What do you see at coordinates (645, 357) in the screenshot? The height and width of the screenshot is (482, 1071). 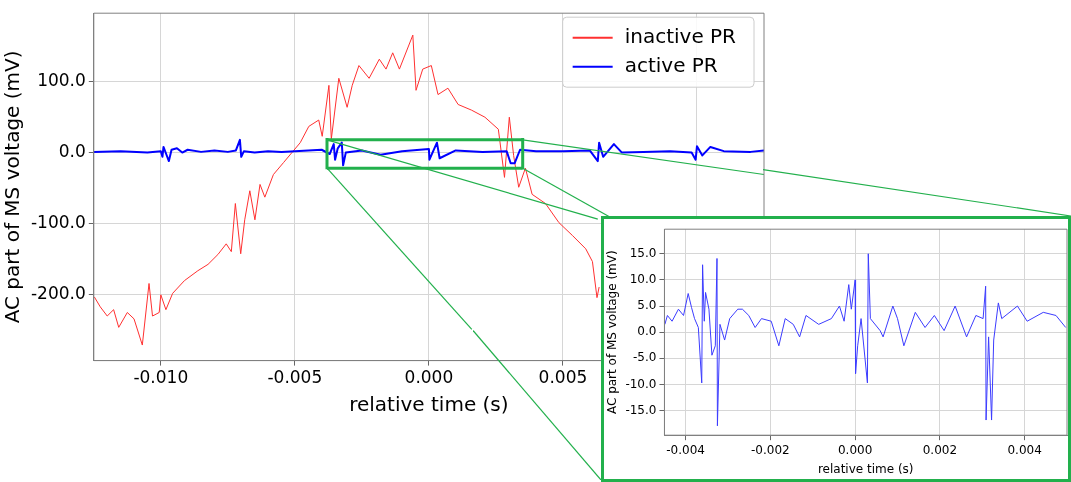 I see `y-tick-label: -5.0` at bounding box center [645, 357].